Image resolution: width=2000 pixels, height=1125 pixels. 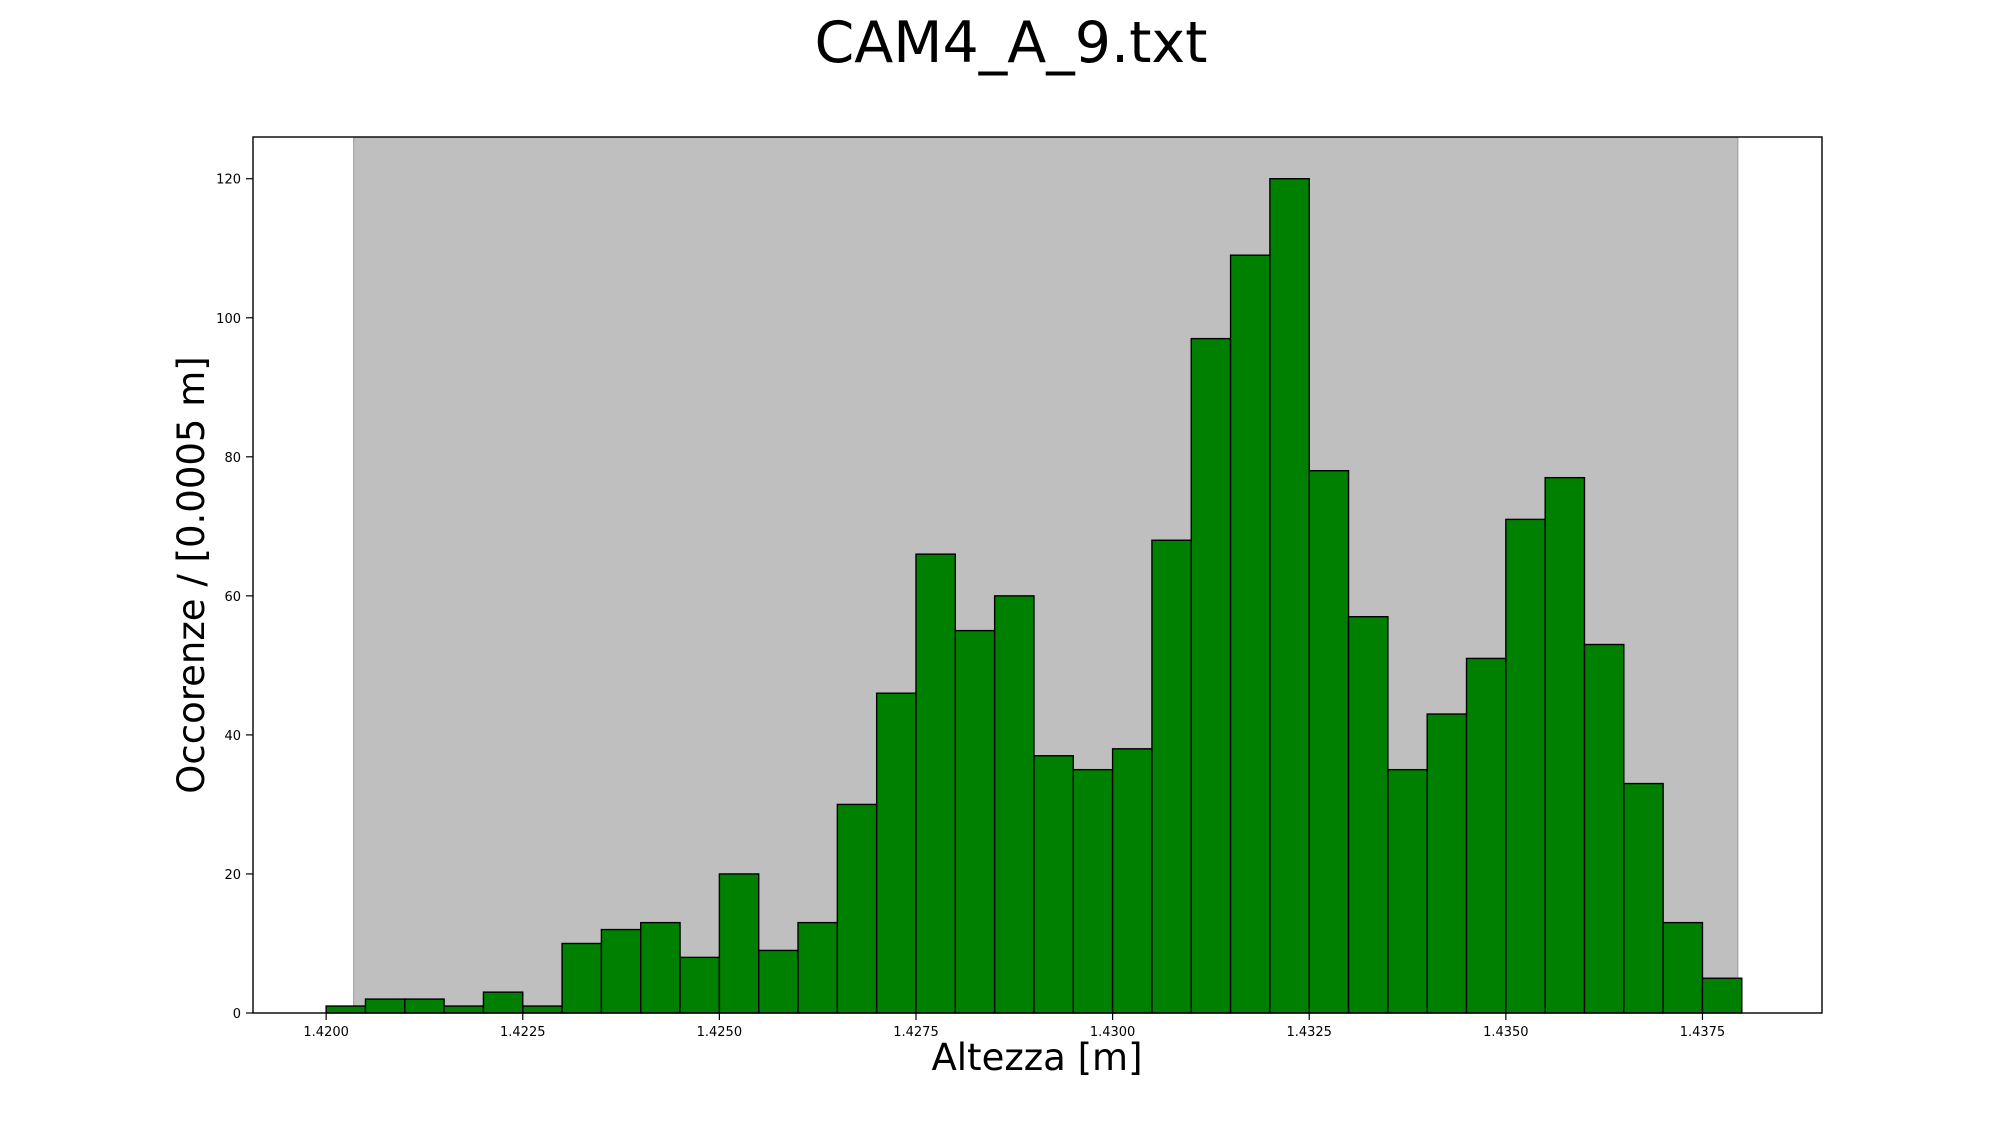 I want to click on x-tick-label: 1.4350, so click(x=1506, y=1032).